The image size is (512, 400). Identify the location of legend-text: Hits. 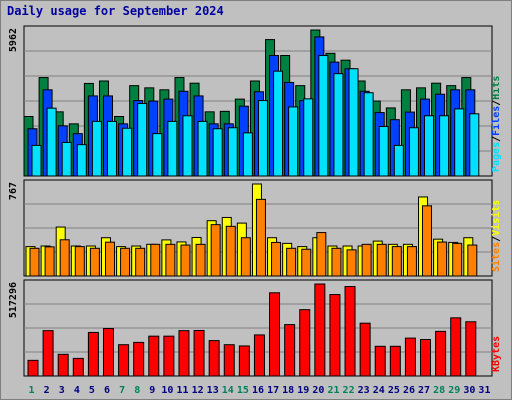
(496, 88).